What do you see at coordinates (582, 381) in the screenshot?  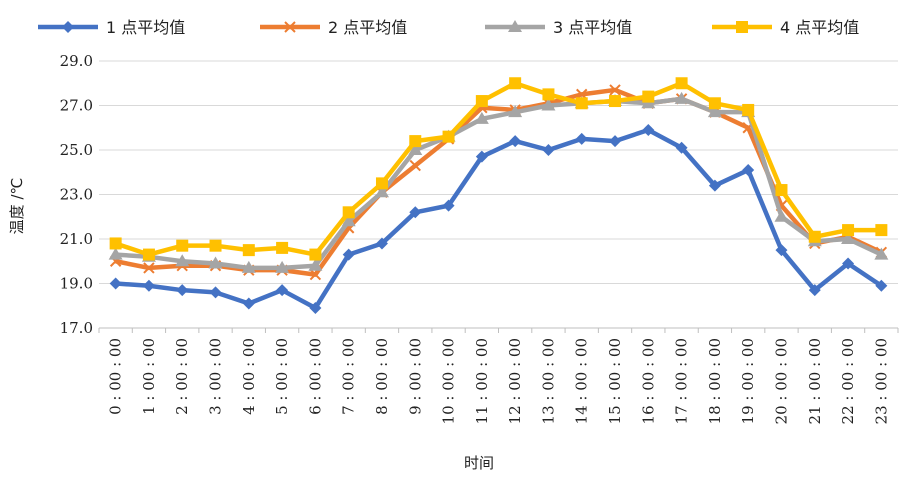 I see `x-tick-label: 14 : 00 : 00` at bounding box center [582, 381].